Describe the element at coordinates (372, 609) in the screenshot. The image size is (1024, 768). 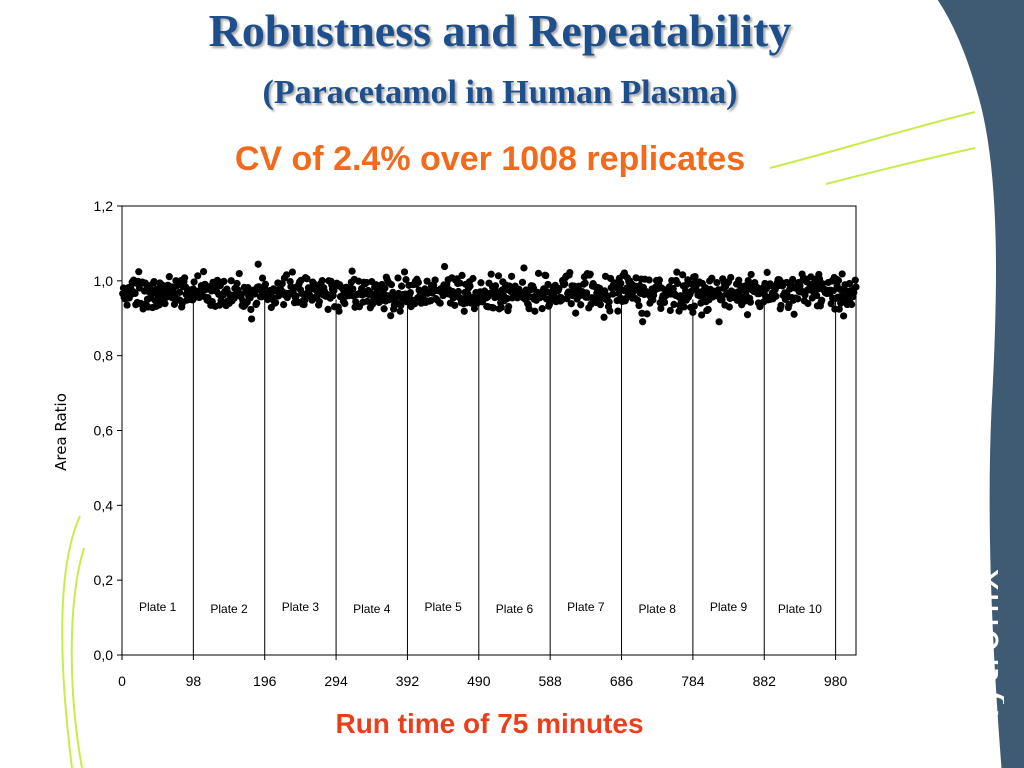
I see `plate-label: Plate 4` at that location.